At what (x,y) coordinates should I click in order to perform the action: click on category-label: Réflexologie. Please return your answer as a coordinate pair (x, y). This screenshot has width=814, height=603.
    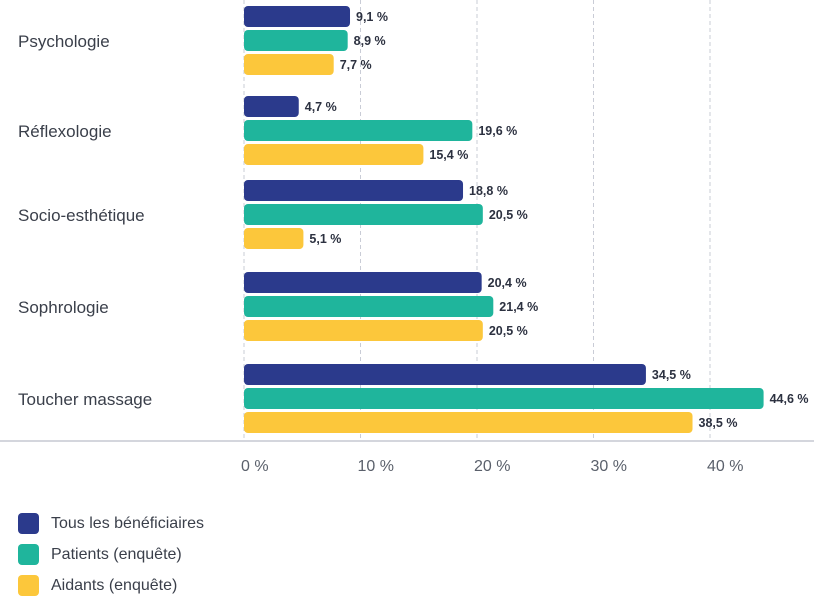
    Looking at the image, I should click on (65, 131).